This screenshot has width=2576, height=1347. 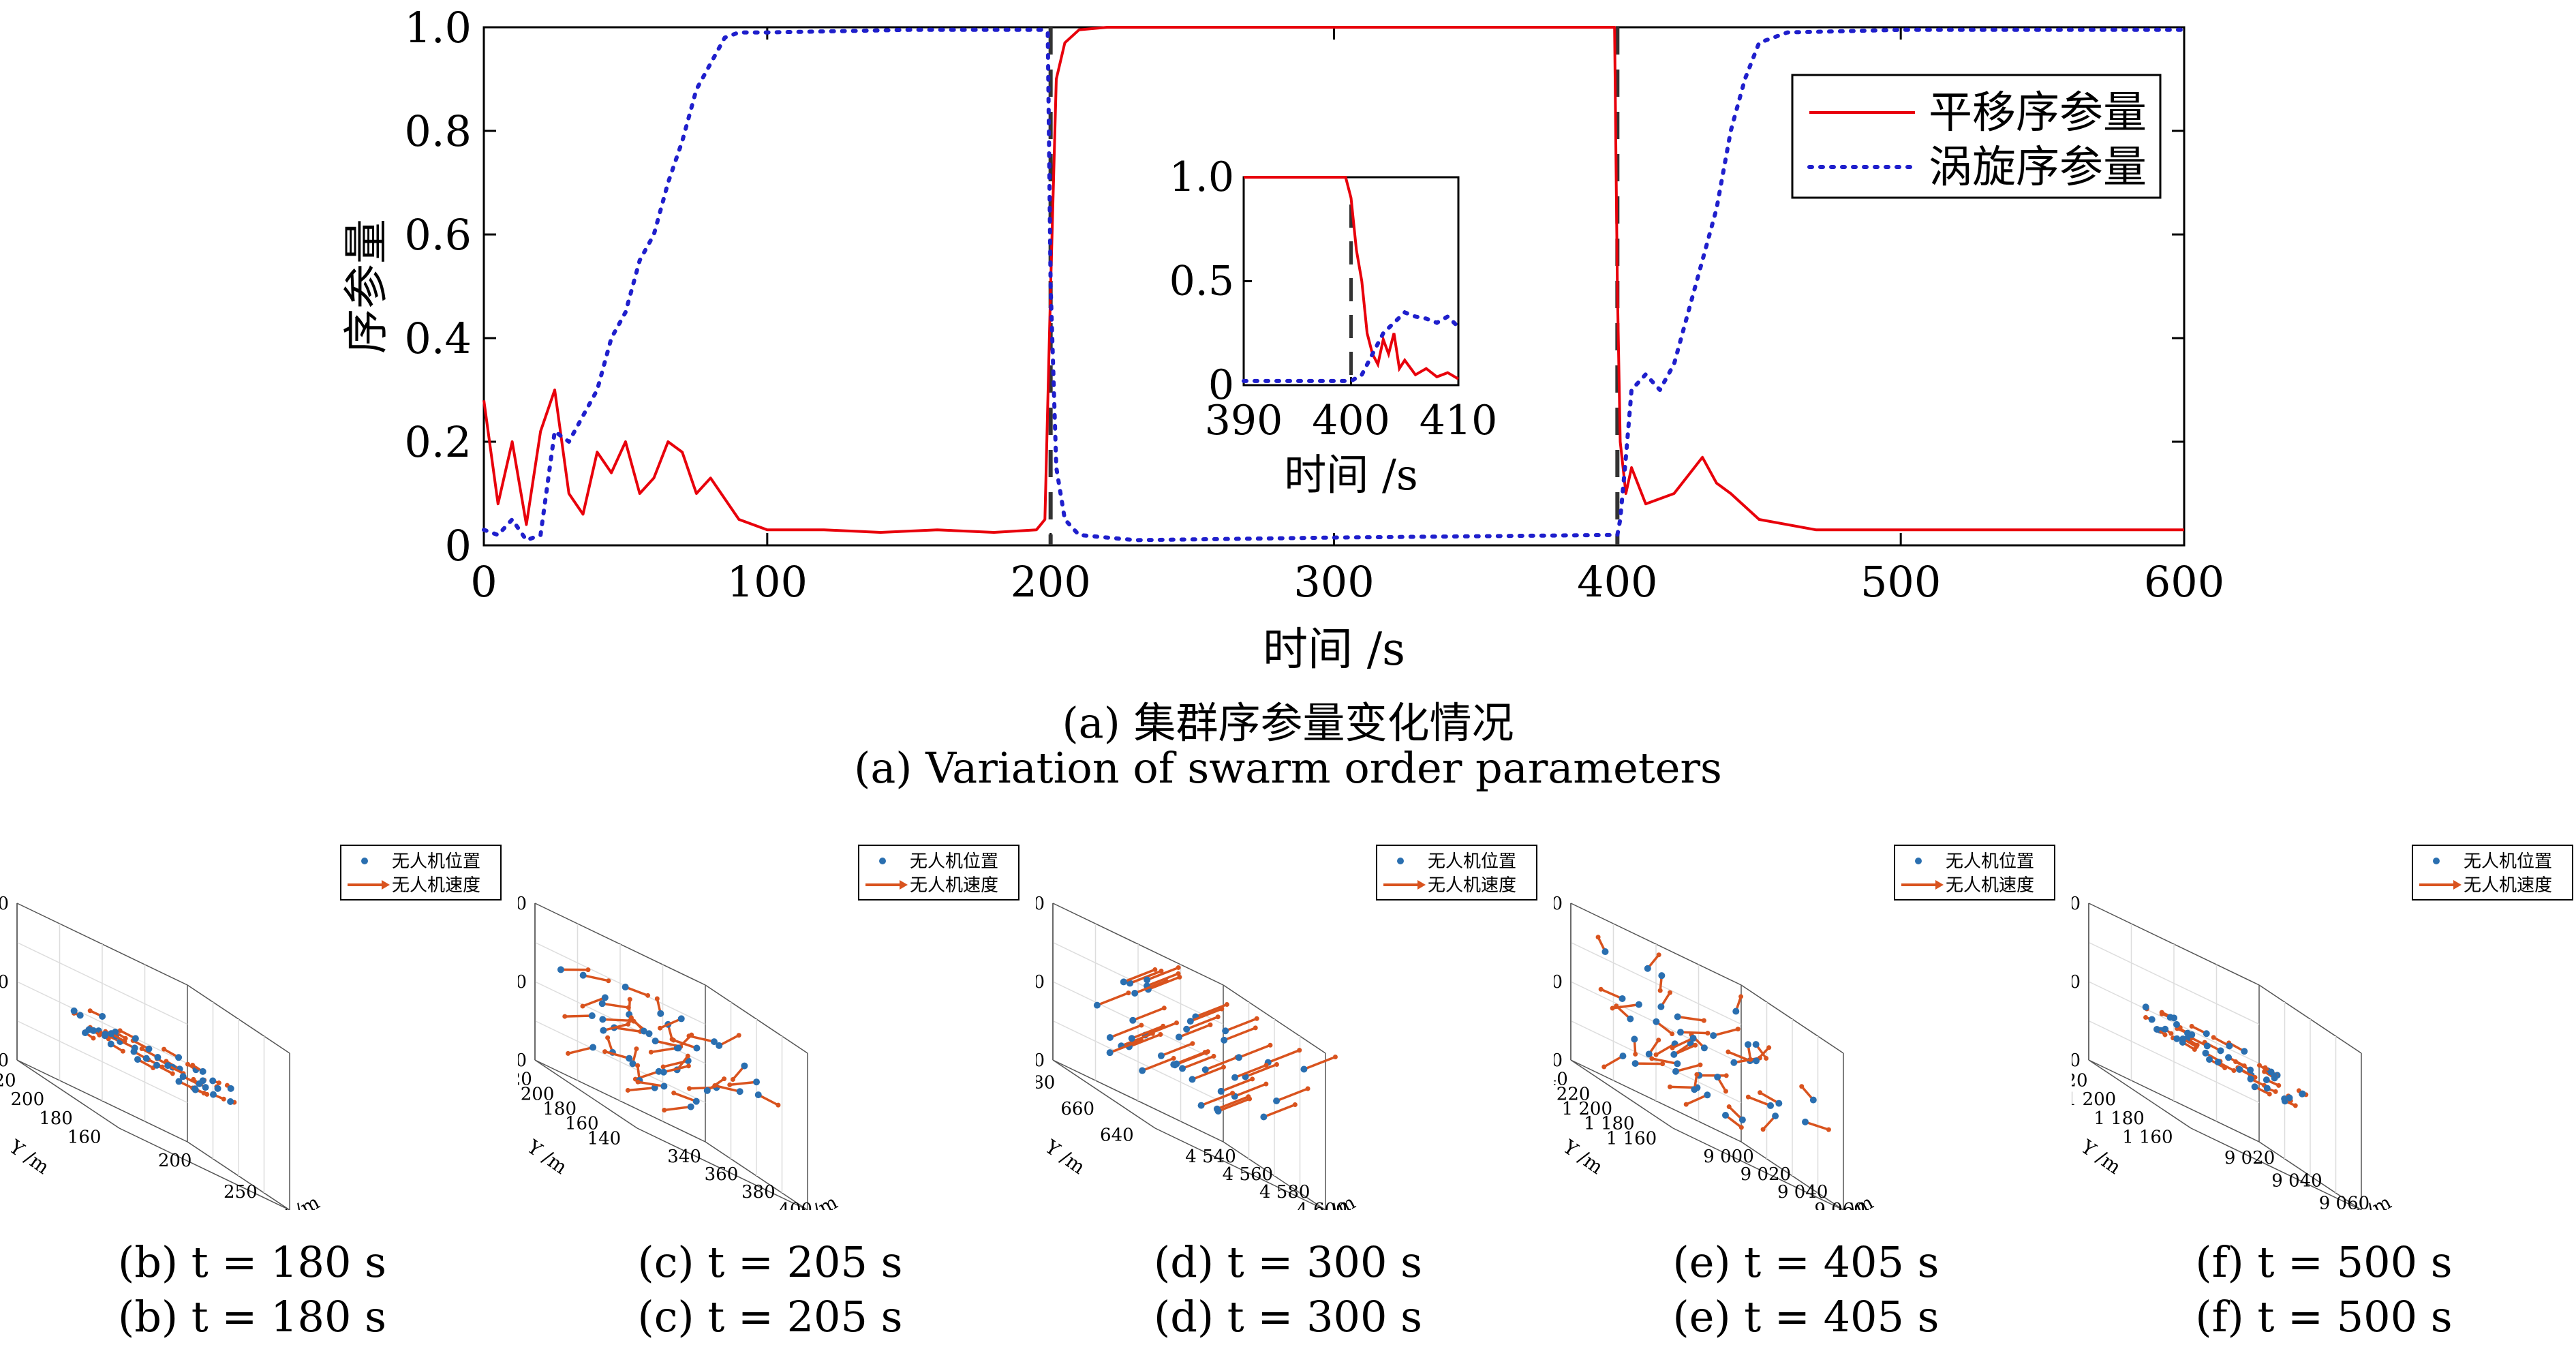 I want to click on x-tick-label: 340, so click(x=684, y=1157).